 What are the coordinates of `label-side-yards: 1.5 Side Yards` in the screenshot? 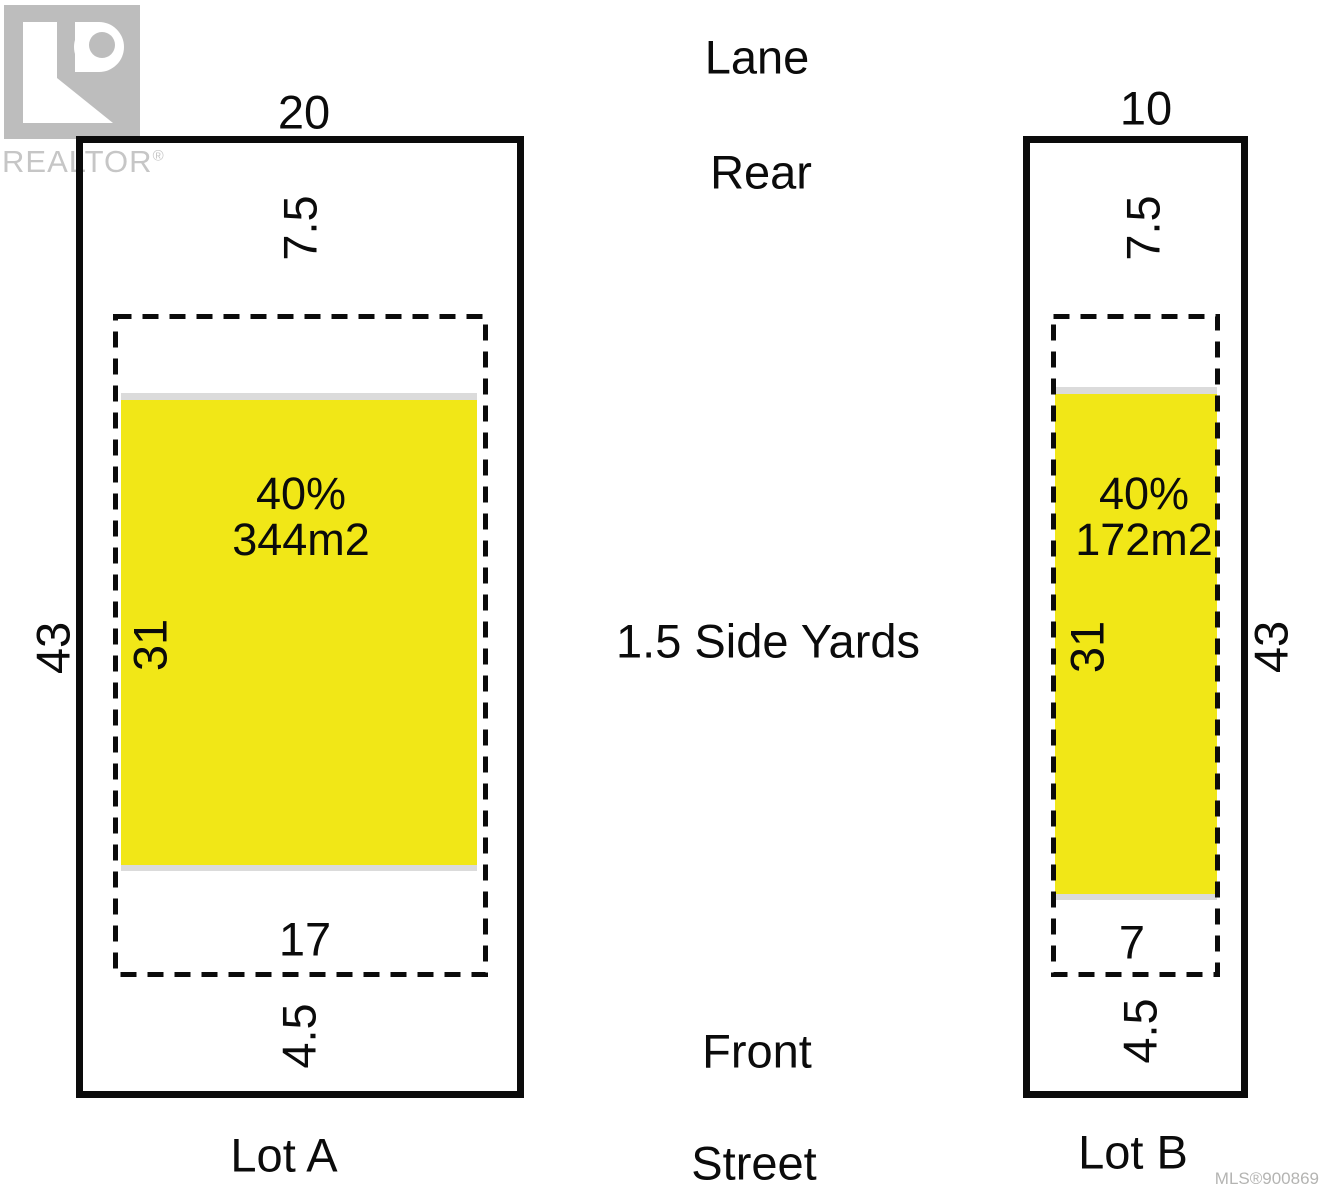 It's located at (768, 641).